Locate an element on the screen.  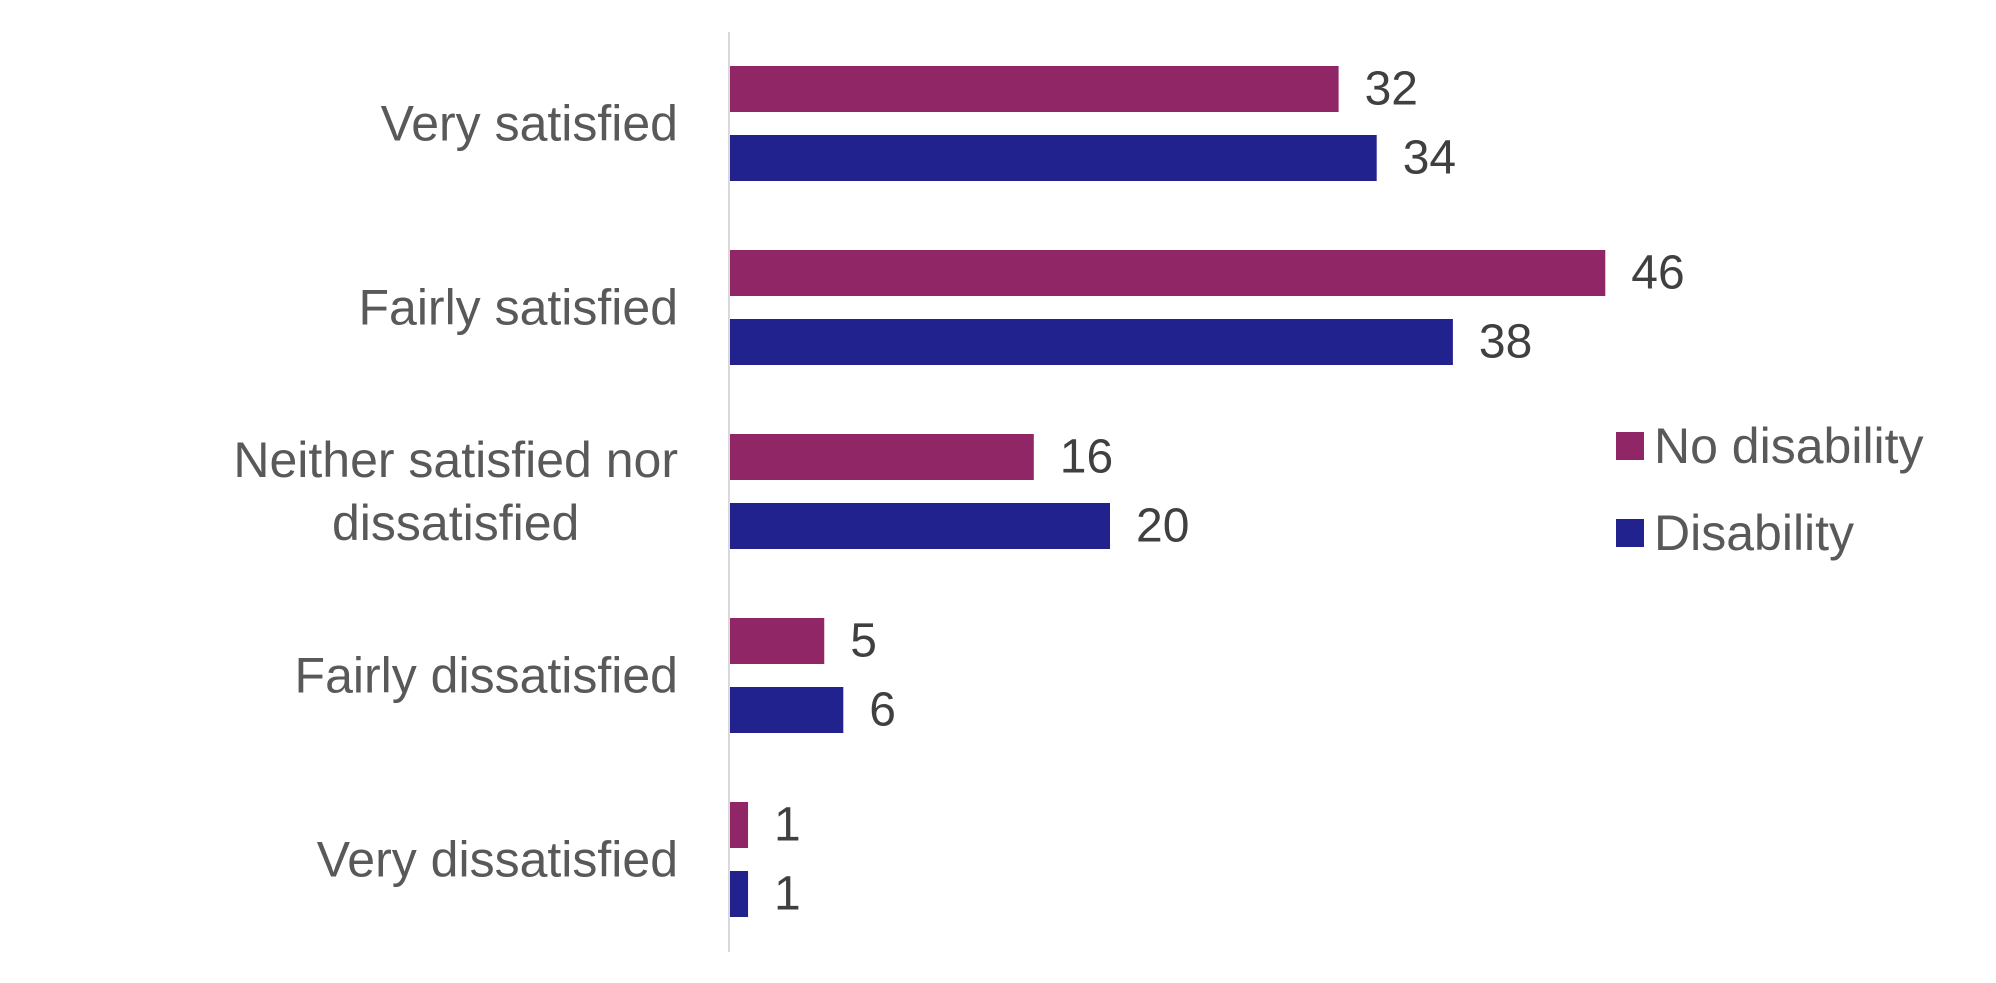
category-label-3: Fairly dissatisfied is located at coordinates (486, 676).